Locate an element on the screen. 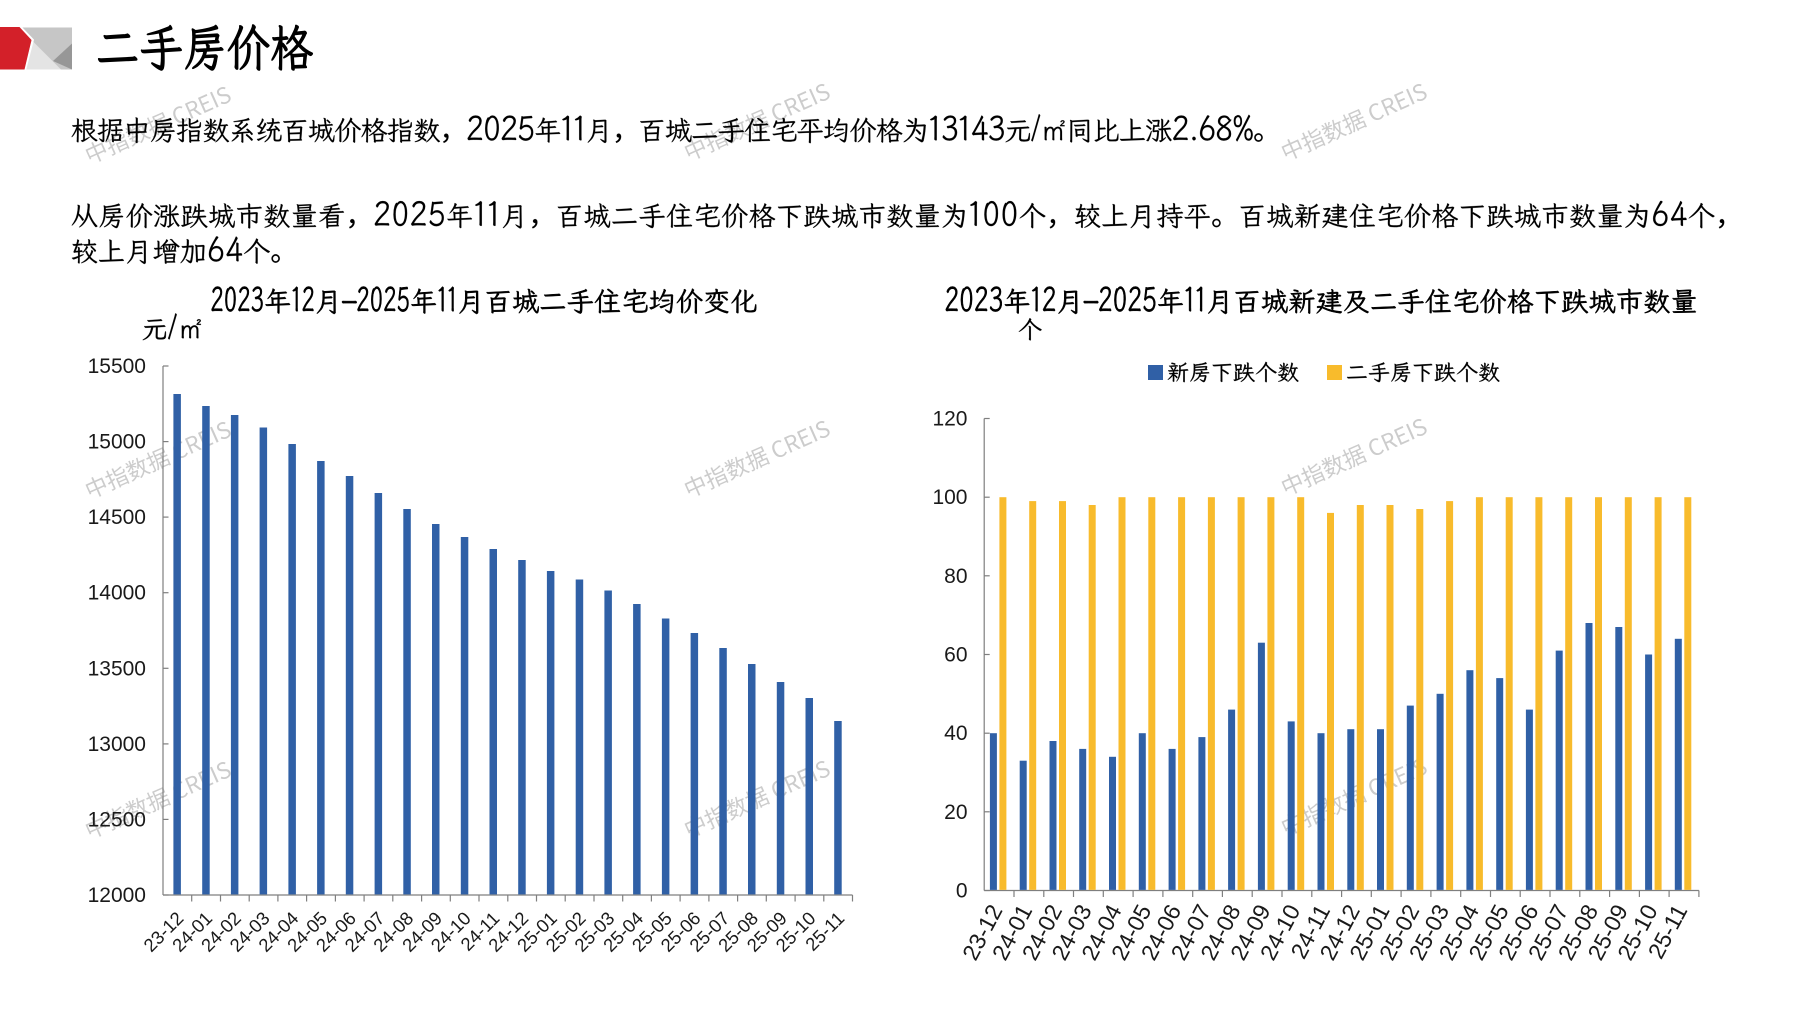 The width and height of the screenshot is (1797, 1010). svg-text: 20 is located at coordinates (955, 812).